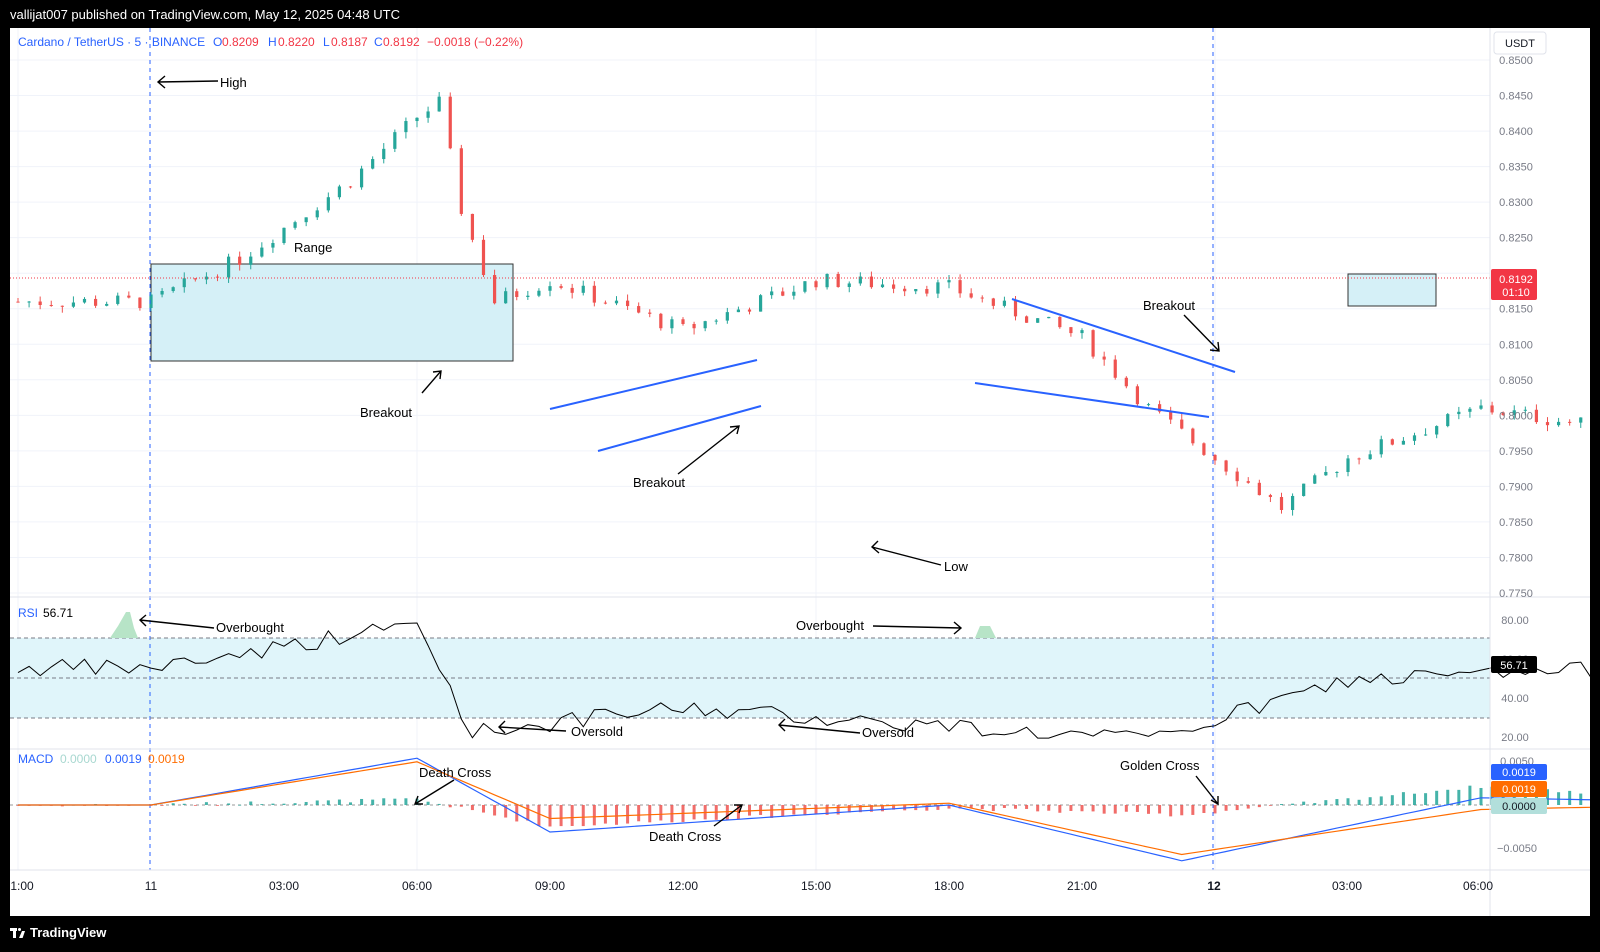  Describe the element at coordinates (956, 566) in the screenshot. I see `label-low: Low` at that location.